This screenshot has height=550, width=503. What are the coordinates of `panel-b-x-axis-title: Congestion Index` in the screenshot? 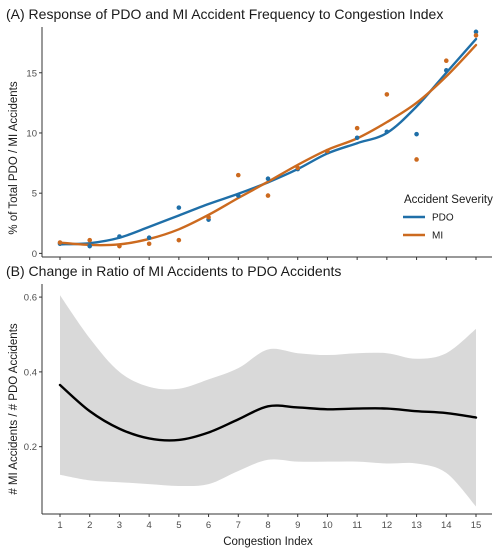 It's located at (268, 542).